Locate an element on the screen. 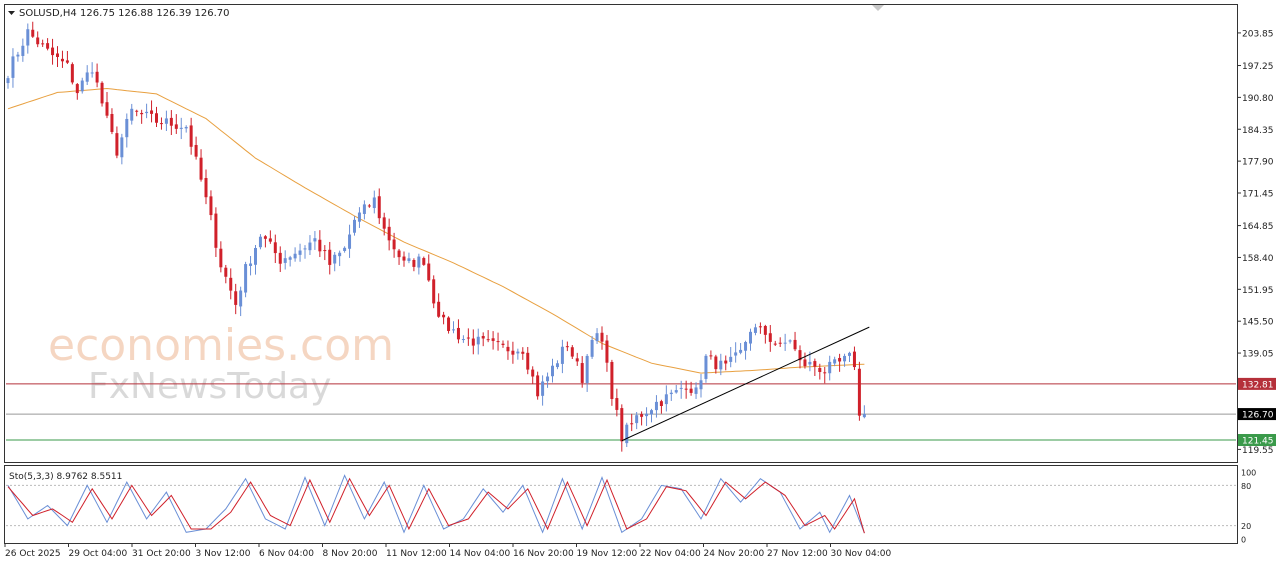 Image resolution: width=1280 pixels, height=571 pixels. stochastic-layer: 100 80 20 0 is located at coordinates (631, 507).